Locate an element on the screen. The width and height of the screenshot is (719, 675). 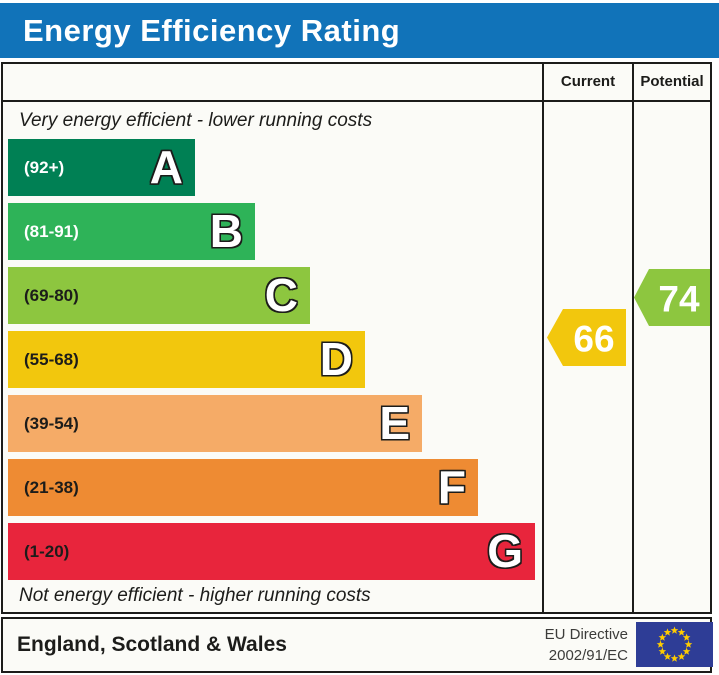
potential-rating-value: 74 is located at coordinates (679, 299).